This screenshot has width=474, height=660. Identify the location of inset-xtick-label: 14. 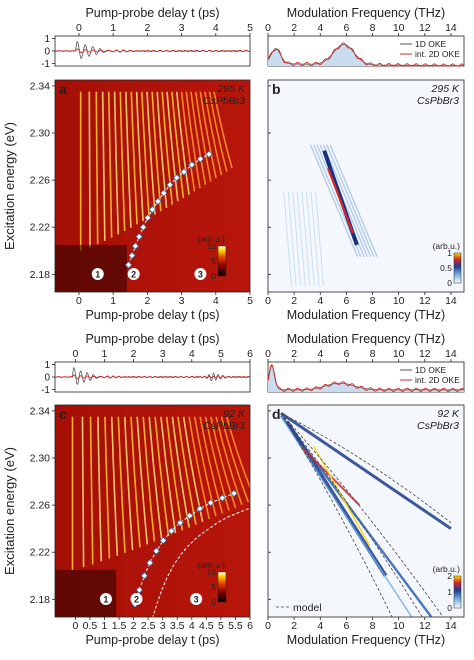
(451, 28).